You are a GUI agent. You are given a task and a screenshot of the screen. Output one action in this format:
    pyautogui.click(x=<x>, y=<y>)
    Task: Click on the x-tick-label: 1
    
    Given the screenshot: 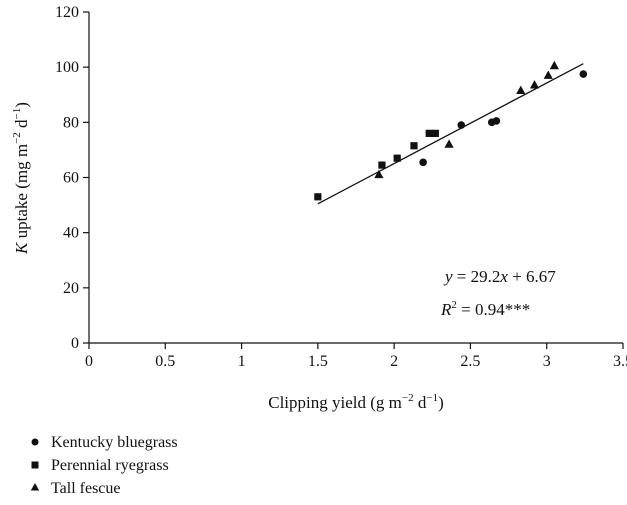 What is the action you would take?
    pyautogui.click(x=242, y=361)
    